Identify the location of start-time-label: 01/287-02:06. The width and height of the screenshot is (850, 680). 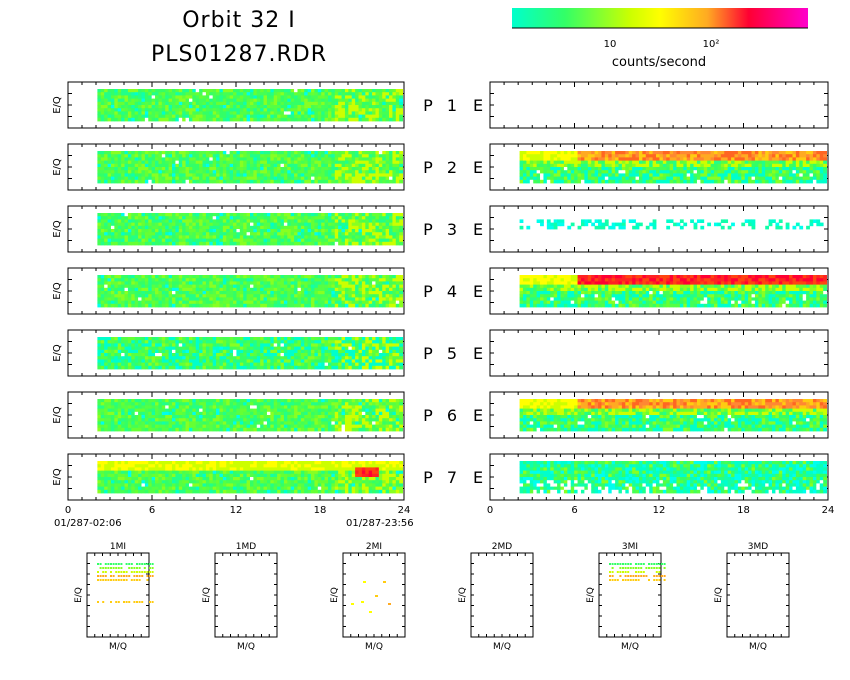
(88, 523).